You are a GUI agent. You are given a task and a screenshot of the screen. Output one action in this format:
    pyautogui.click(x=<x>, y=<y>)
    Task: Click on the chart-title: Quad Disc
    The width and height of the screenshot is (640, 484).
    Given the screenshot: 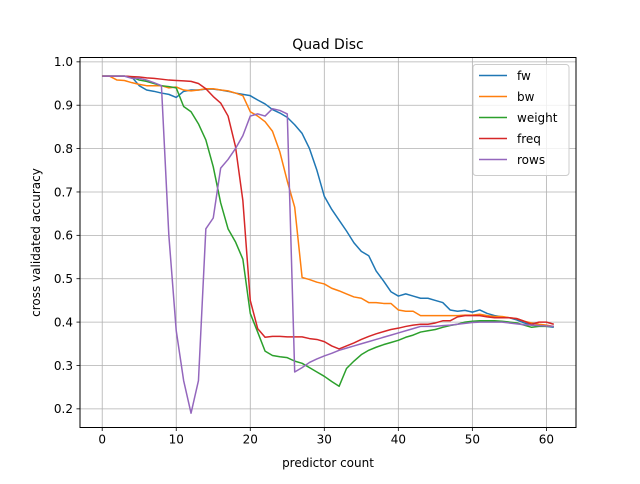 What is the action you would take?
    pyautogui.click(x=327, y=45)
    